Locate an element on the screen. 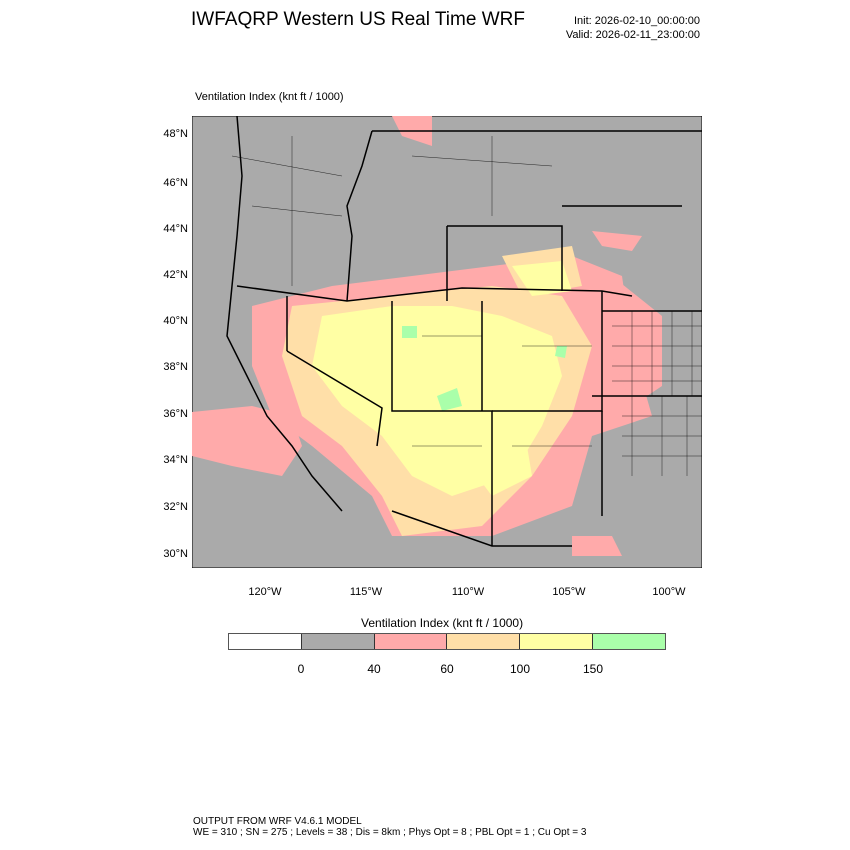 The height and width of the screenshot is (850, 850). lat-label: 44°N is located at coordinates (175, 229).